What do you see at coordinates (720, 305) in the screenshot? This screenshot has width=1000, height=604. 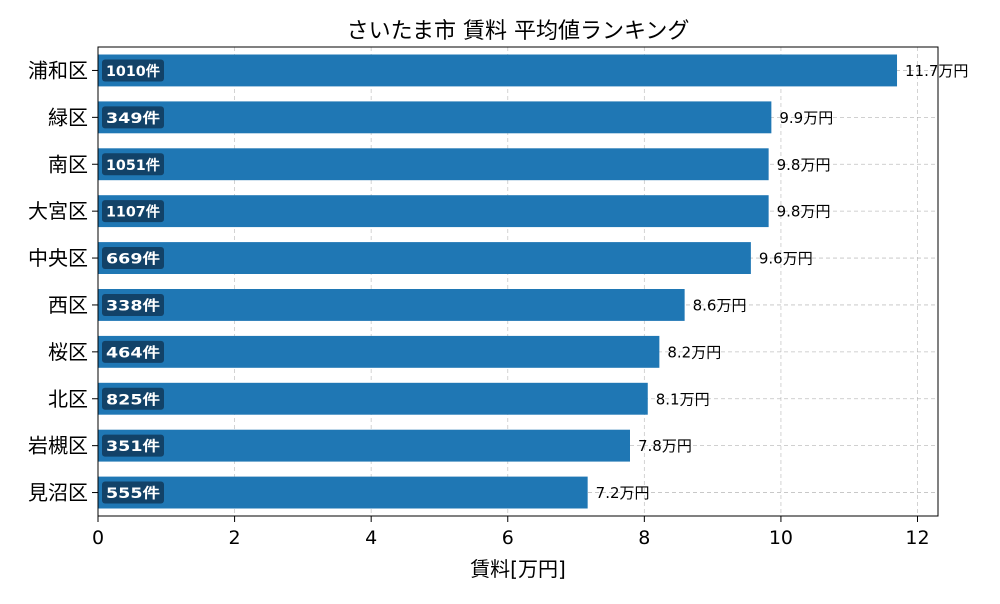 I see `value-label: 8.6万円` at bounding box center [720, 305].